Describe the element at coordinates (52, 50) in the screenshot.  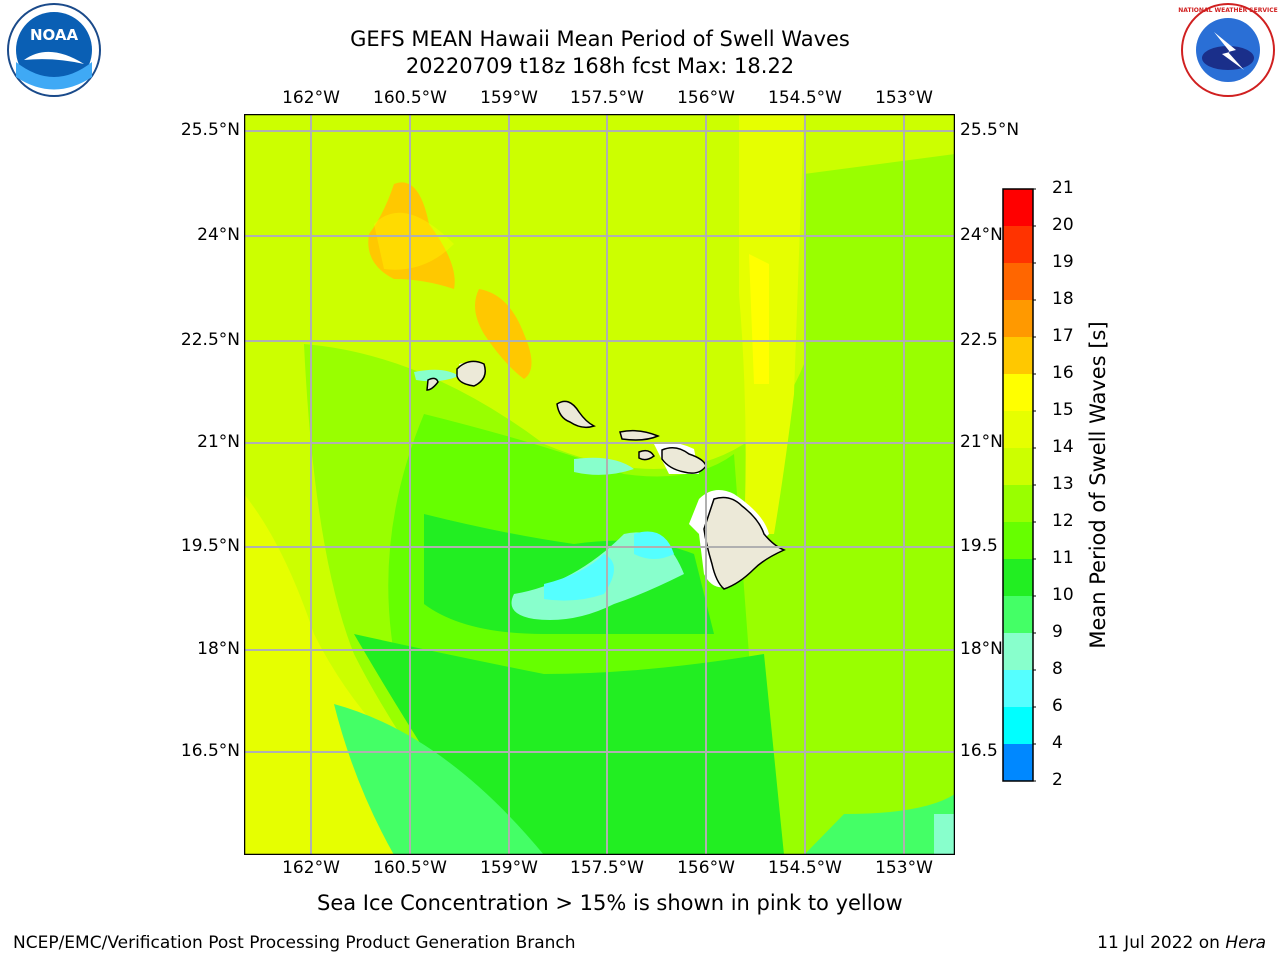
I see `noaa-logo: NOAA` at that location.